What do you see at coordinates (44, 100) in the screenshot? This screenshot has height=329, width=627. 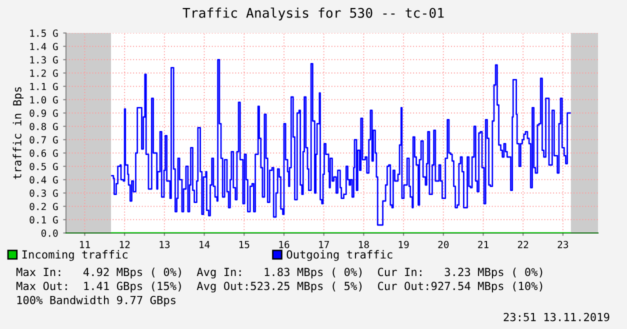 I see `y-tick-label: 1.0 G` at bounding box center [44, 100].